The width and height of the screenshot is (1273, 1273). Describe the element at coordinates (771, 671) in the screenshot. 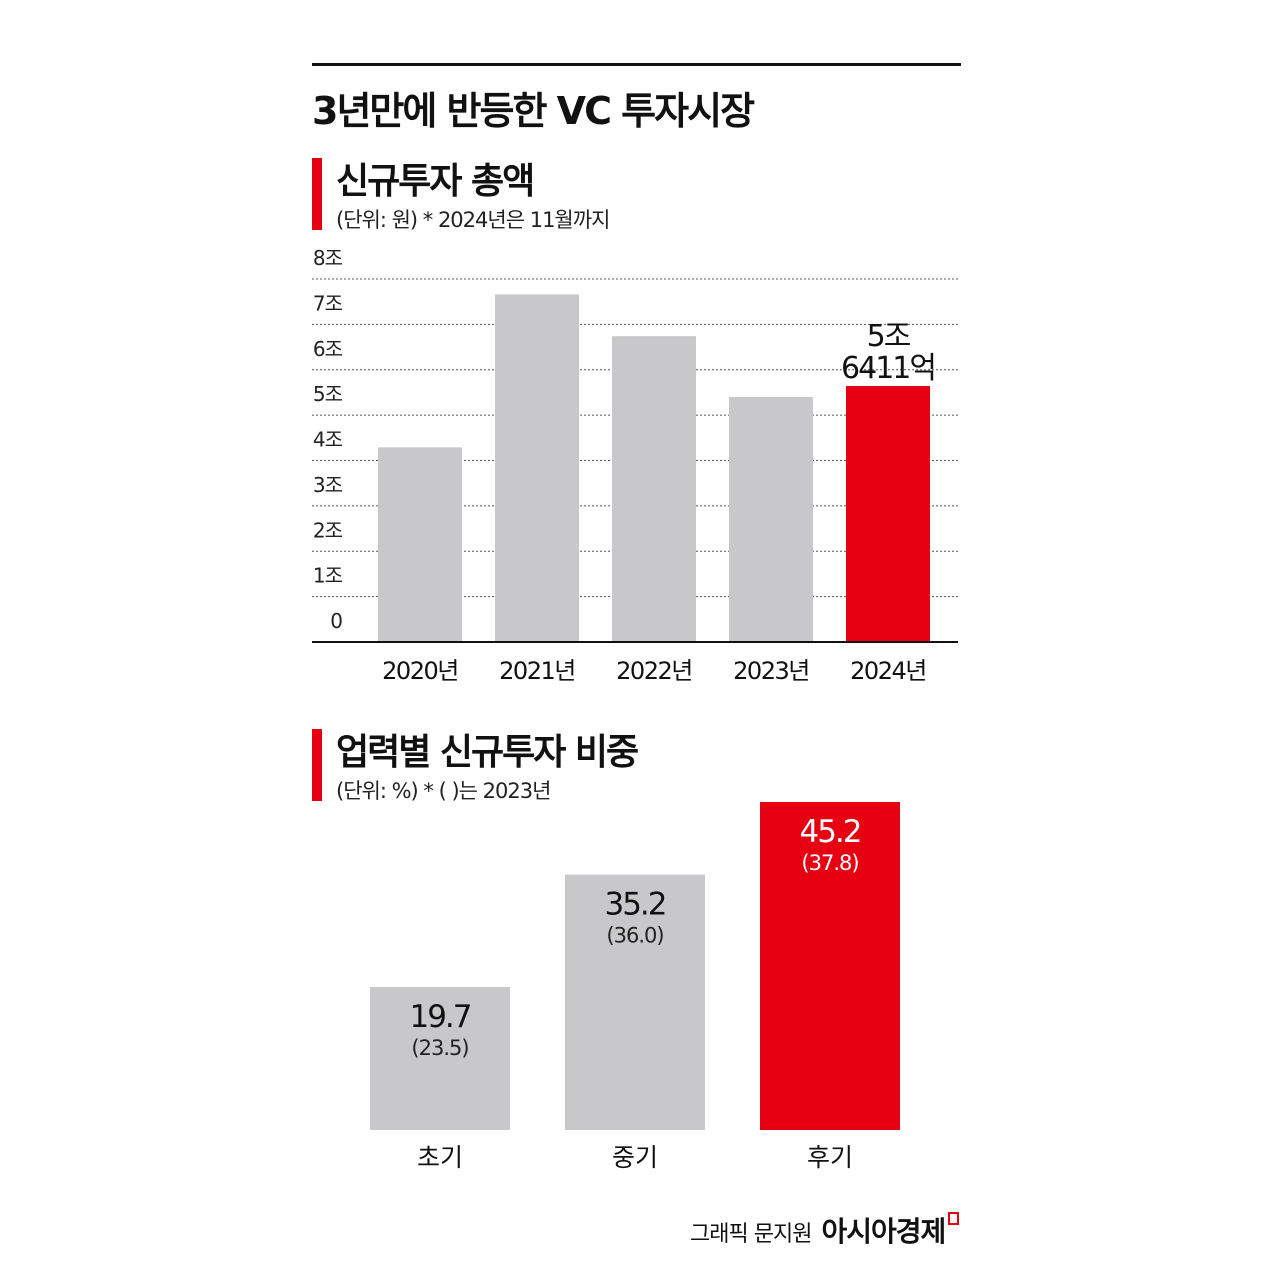

I see `x-tick-label: 2023년` at that location.